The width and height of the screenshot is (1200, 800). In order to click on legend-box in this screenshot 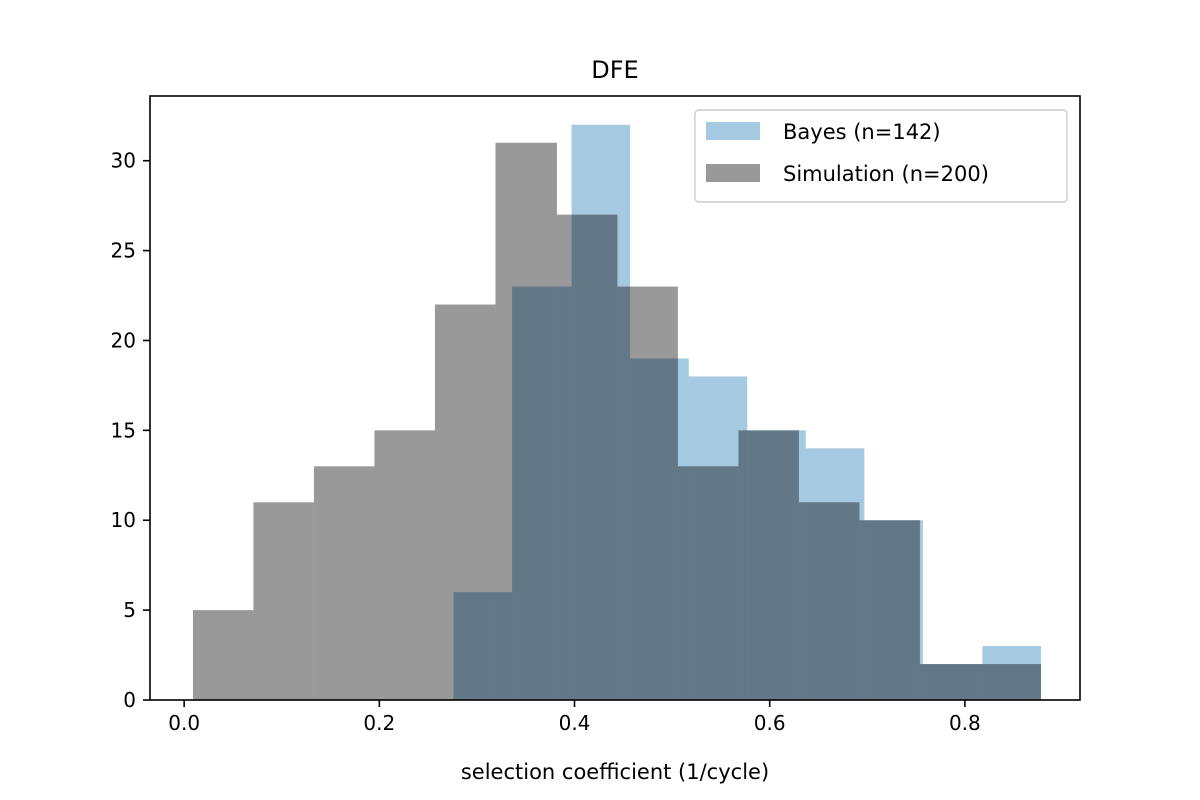, I will do `click(881, 156)`.